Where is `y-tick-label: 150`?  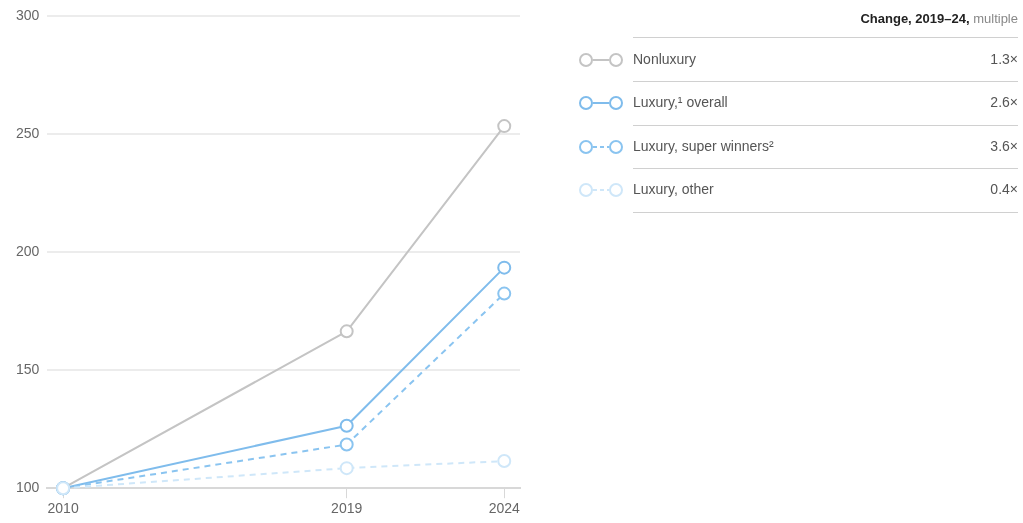
y-tick-label: 150 is located at coordinates (28, 369).